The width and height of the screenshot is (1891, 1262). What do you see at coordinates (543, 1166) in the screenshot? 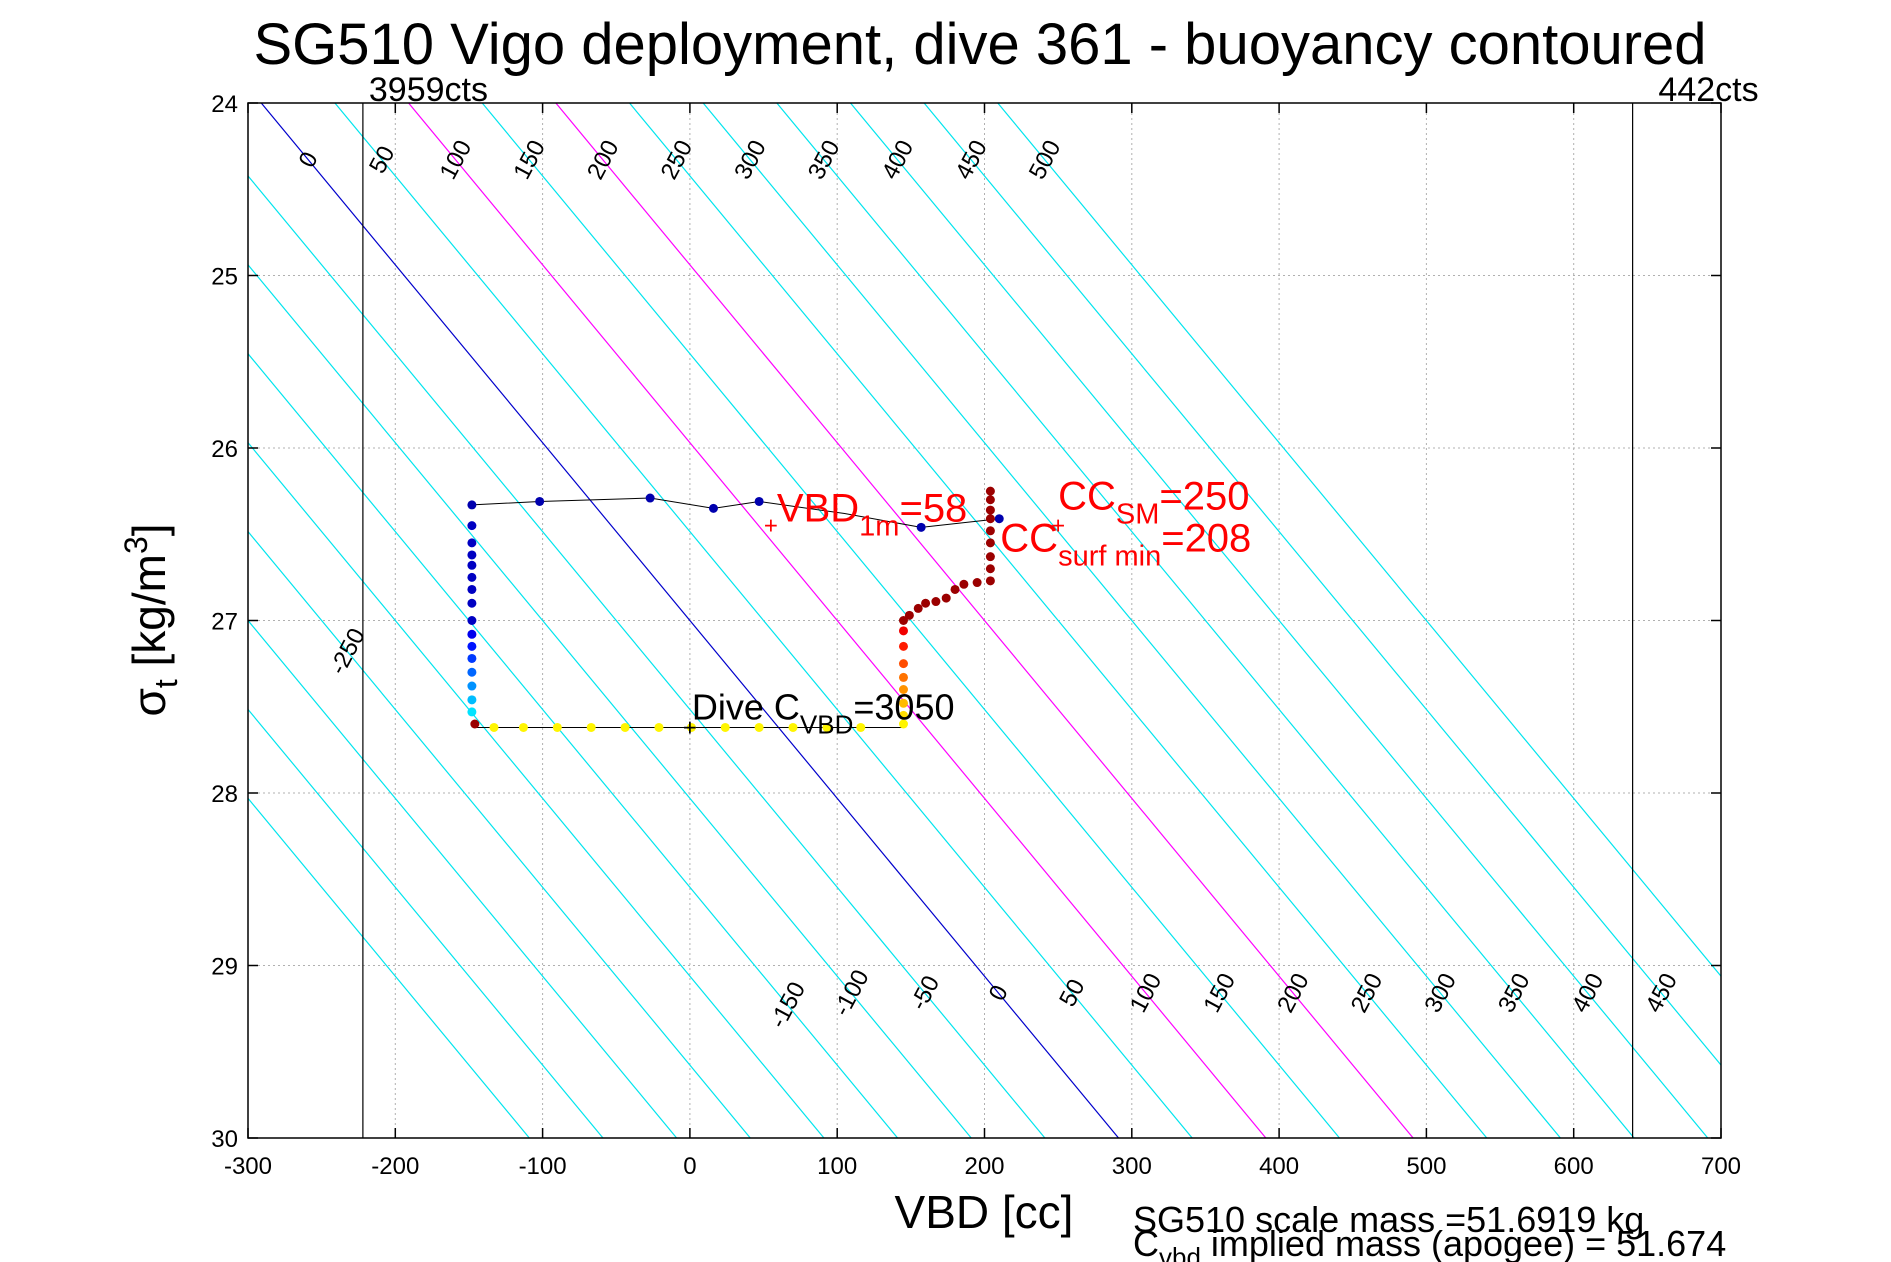
I see `x-tick-label: -100` at bounding box center [543, 1166].